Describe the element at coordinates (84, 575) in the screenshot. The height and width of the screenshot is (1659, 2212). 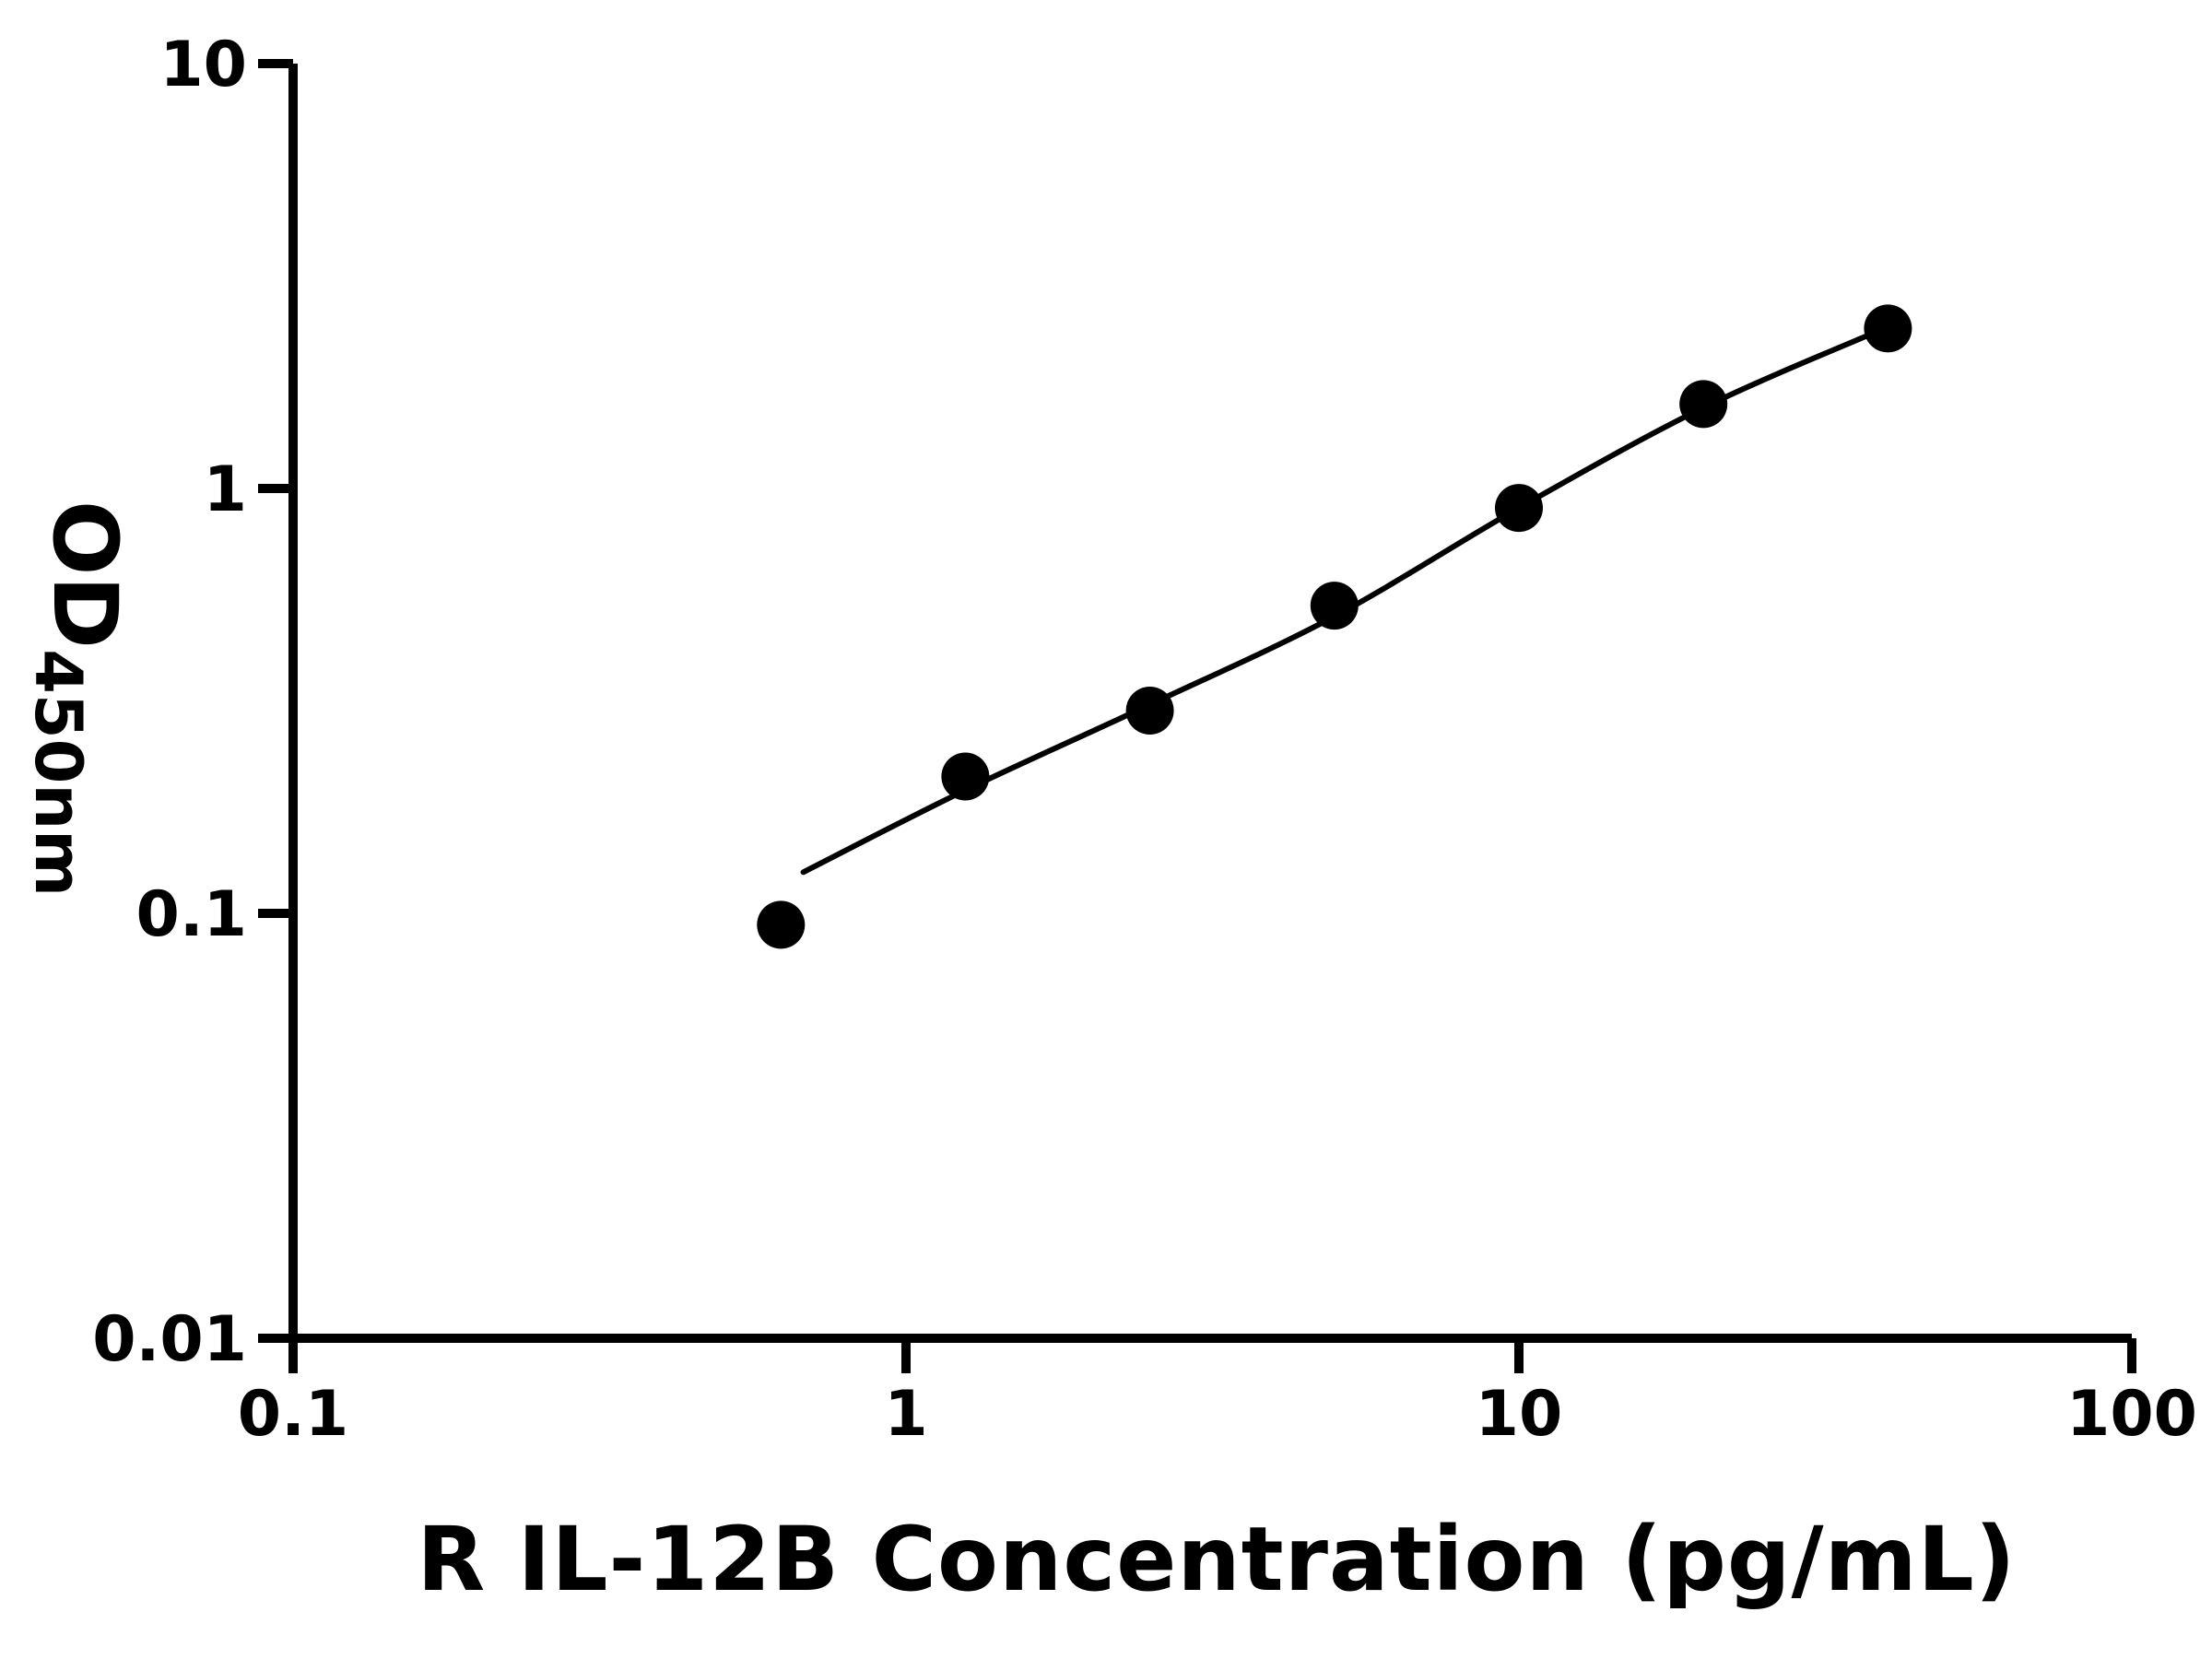
I see `y-axis-title-main: OD` at that location.